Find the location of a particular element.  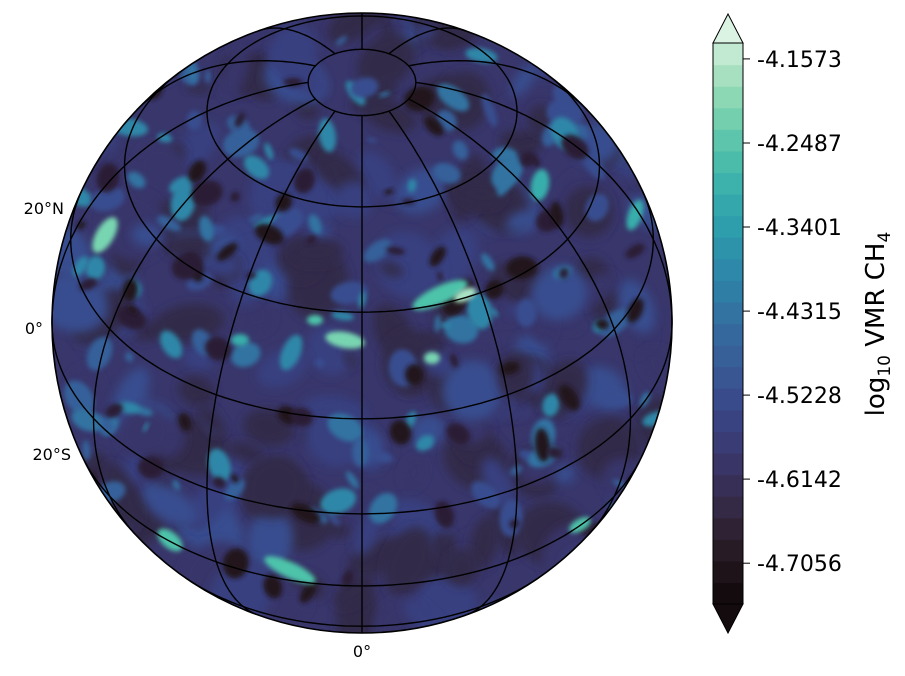

colorbar-tick-label: -4.1573 is located at coordinates (799, 60).